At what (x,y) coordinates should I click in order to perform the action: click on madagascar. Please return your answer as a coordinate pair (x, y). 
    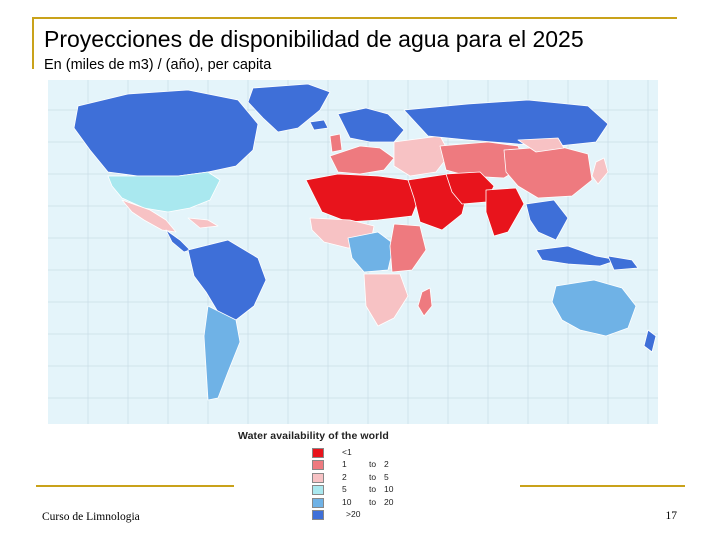
    Looking at the image, I should click on (425, 302).